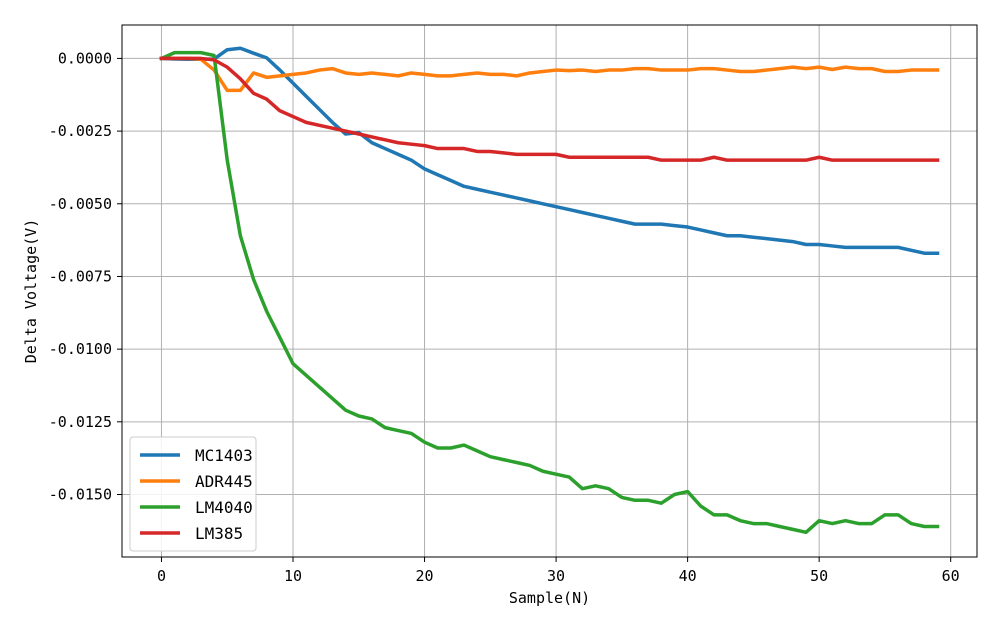 This screenshot has width=1000, height=625. Describe the element at coordinates (31, 291) in the screenshot. I see `y-axis-label: Delta Voltage(V)` at that location.